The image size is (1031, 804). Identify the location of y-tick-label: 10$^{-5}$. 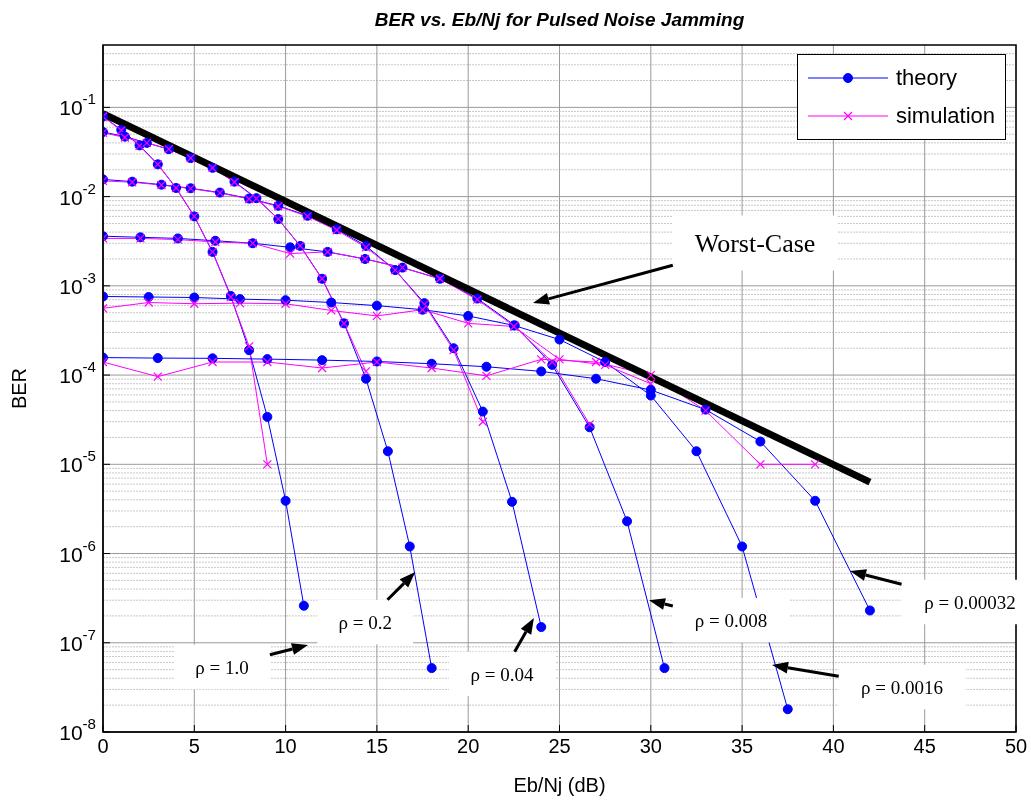
(77, 461).